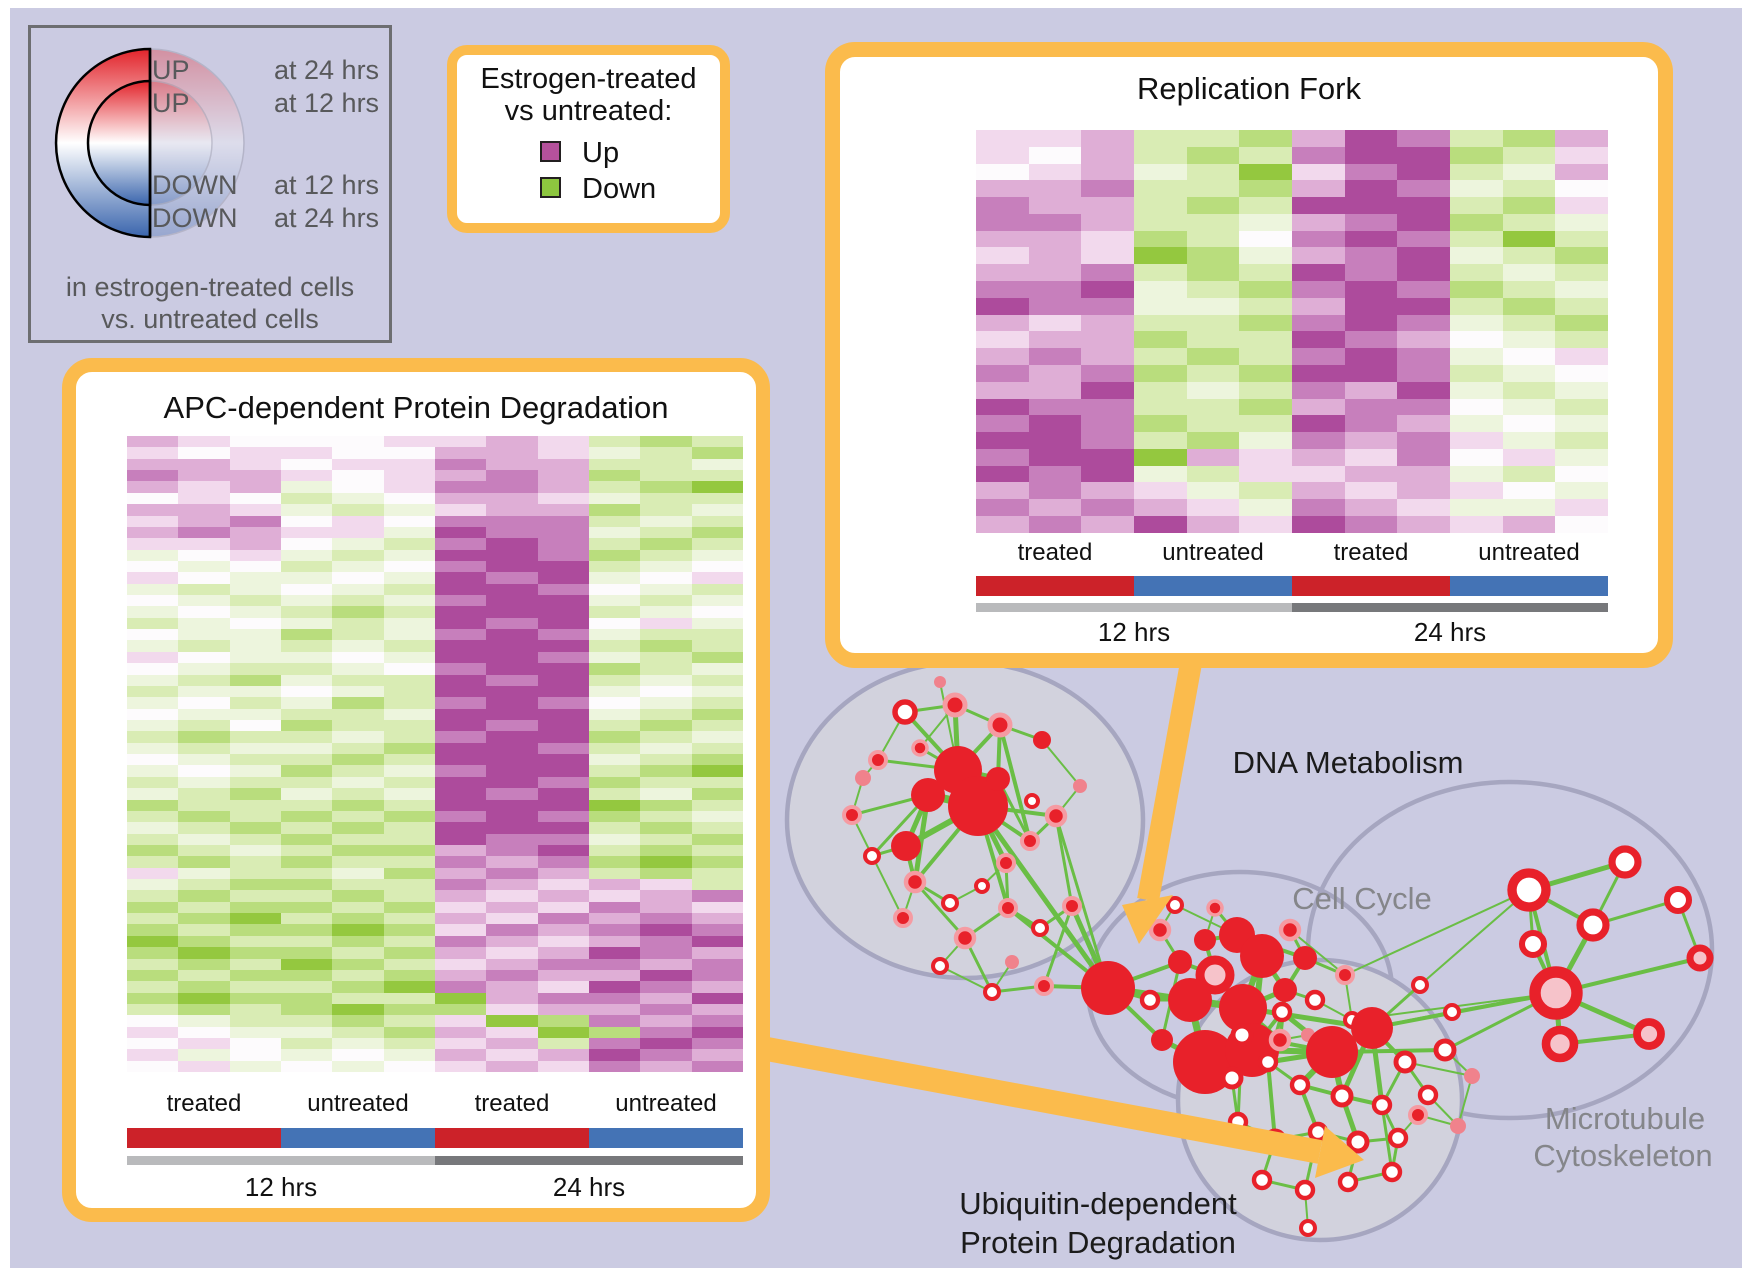 This screenshot has height=1279, width=1750. What do you see at coordinates (1372, 1028) in the screenshot?
I see `network-node` at bounding box center [1372, 1028].